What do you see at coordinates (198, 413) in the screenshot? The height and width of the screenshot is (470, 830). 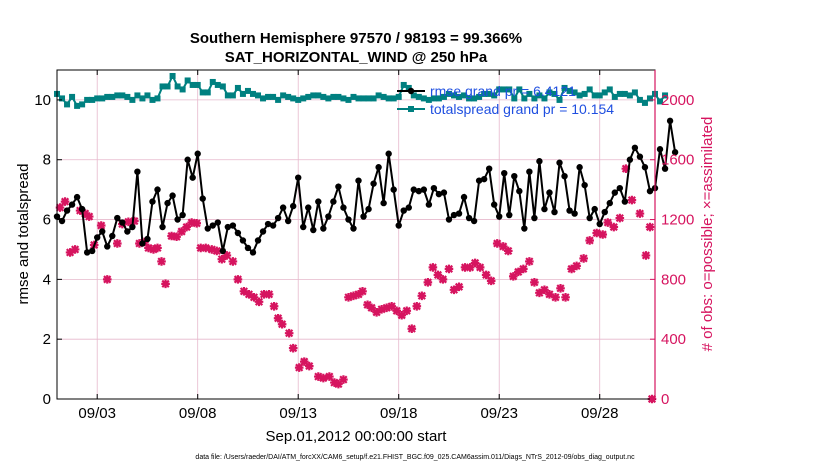 I see `x-tick-label: 09/08` at bounding box center [198, 413].